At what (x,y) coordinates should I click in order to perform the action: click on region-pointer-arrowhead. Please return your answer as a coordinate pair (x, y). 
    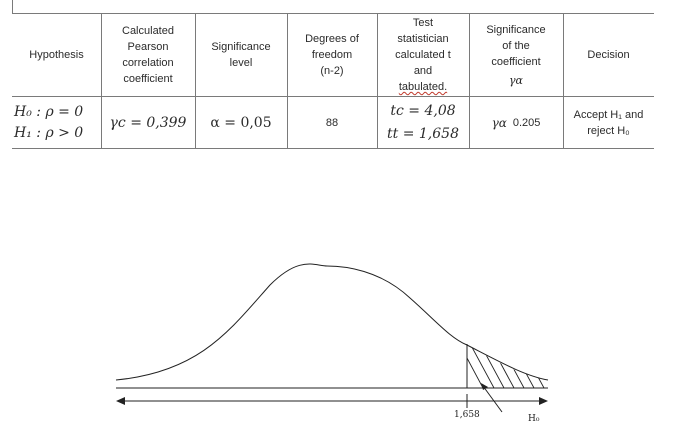
    Looking at the image, I should click on (484, 386).